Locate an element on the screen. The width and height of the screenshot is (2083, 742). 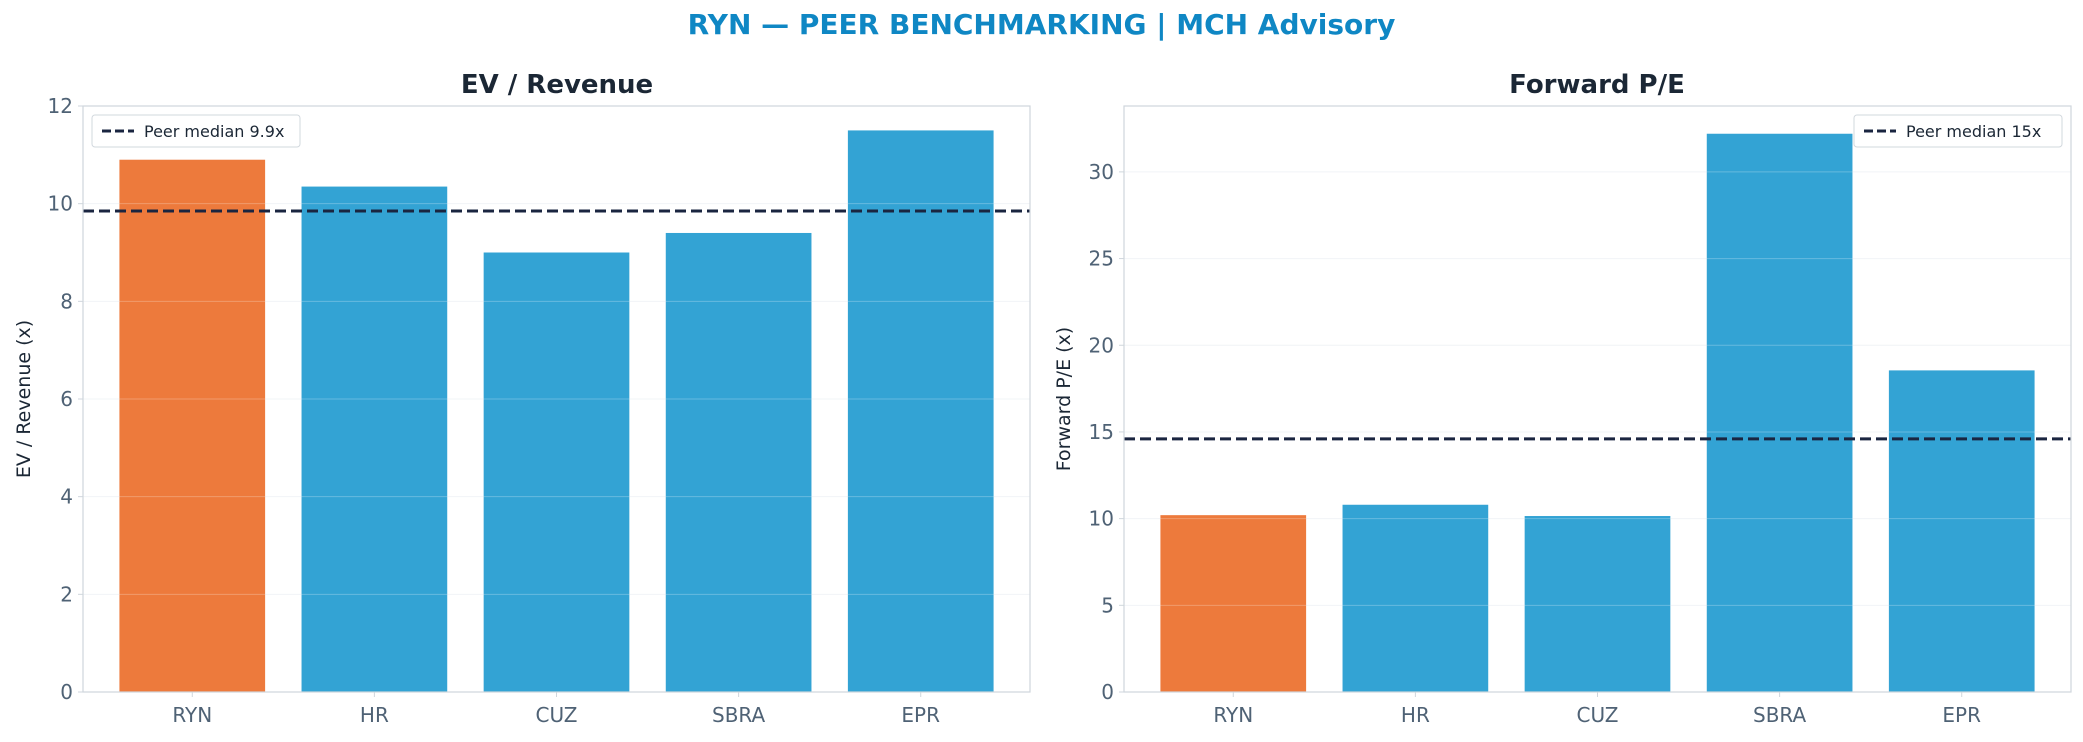
legend: Peer median 9.9x is located at coordinates (196, 131).